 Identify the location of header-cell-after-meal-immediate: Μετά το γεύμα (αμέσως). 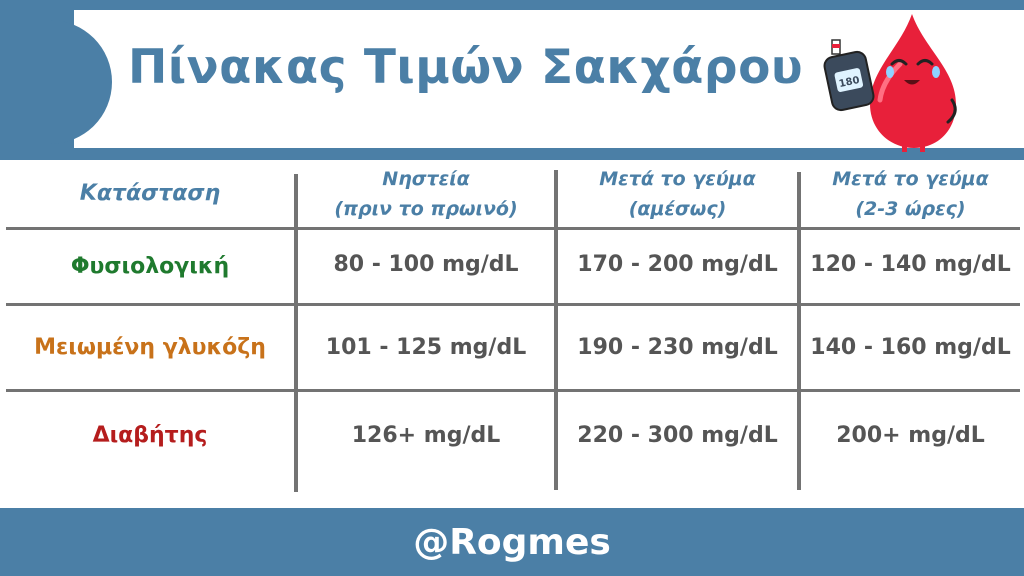
(677, 193).